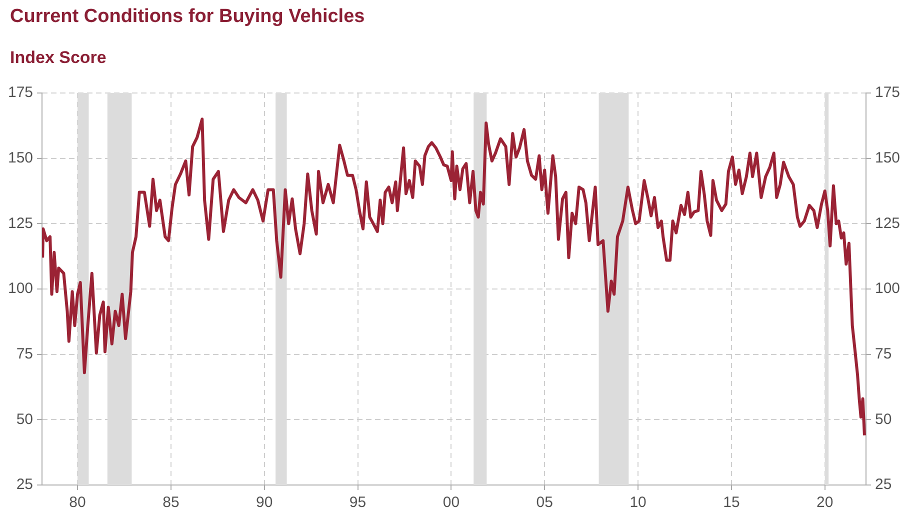 This screenshot has height=526, width=920. What do you see at coordinates (264, 503) in the screenshot?
I see `x-tick-label: 90` at bounding box center [264, 503].